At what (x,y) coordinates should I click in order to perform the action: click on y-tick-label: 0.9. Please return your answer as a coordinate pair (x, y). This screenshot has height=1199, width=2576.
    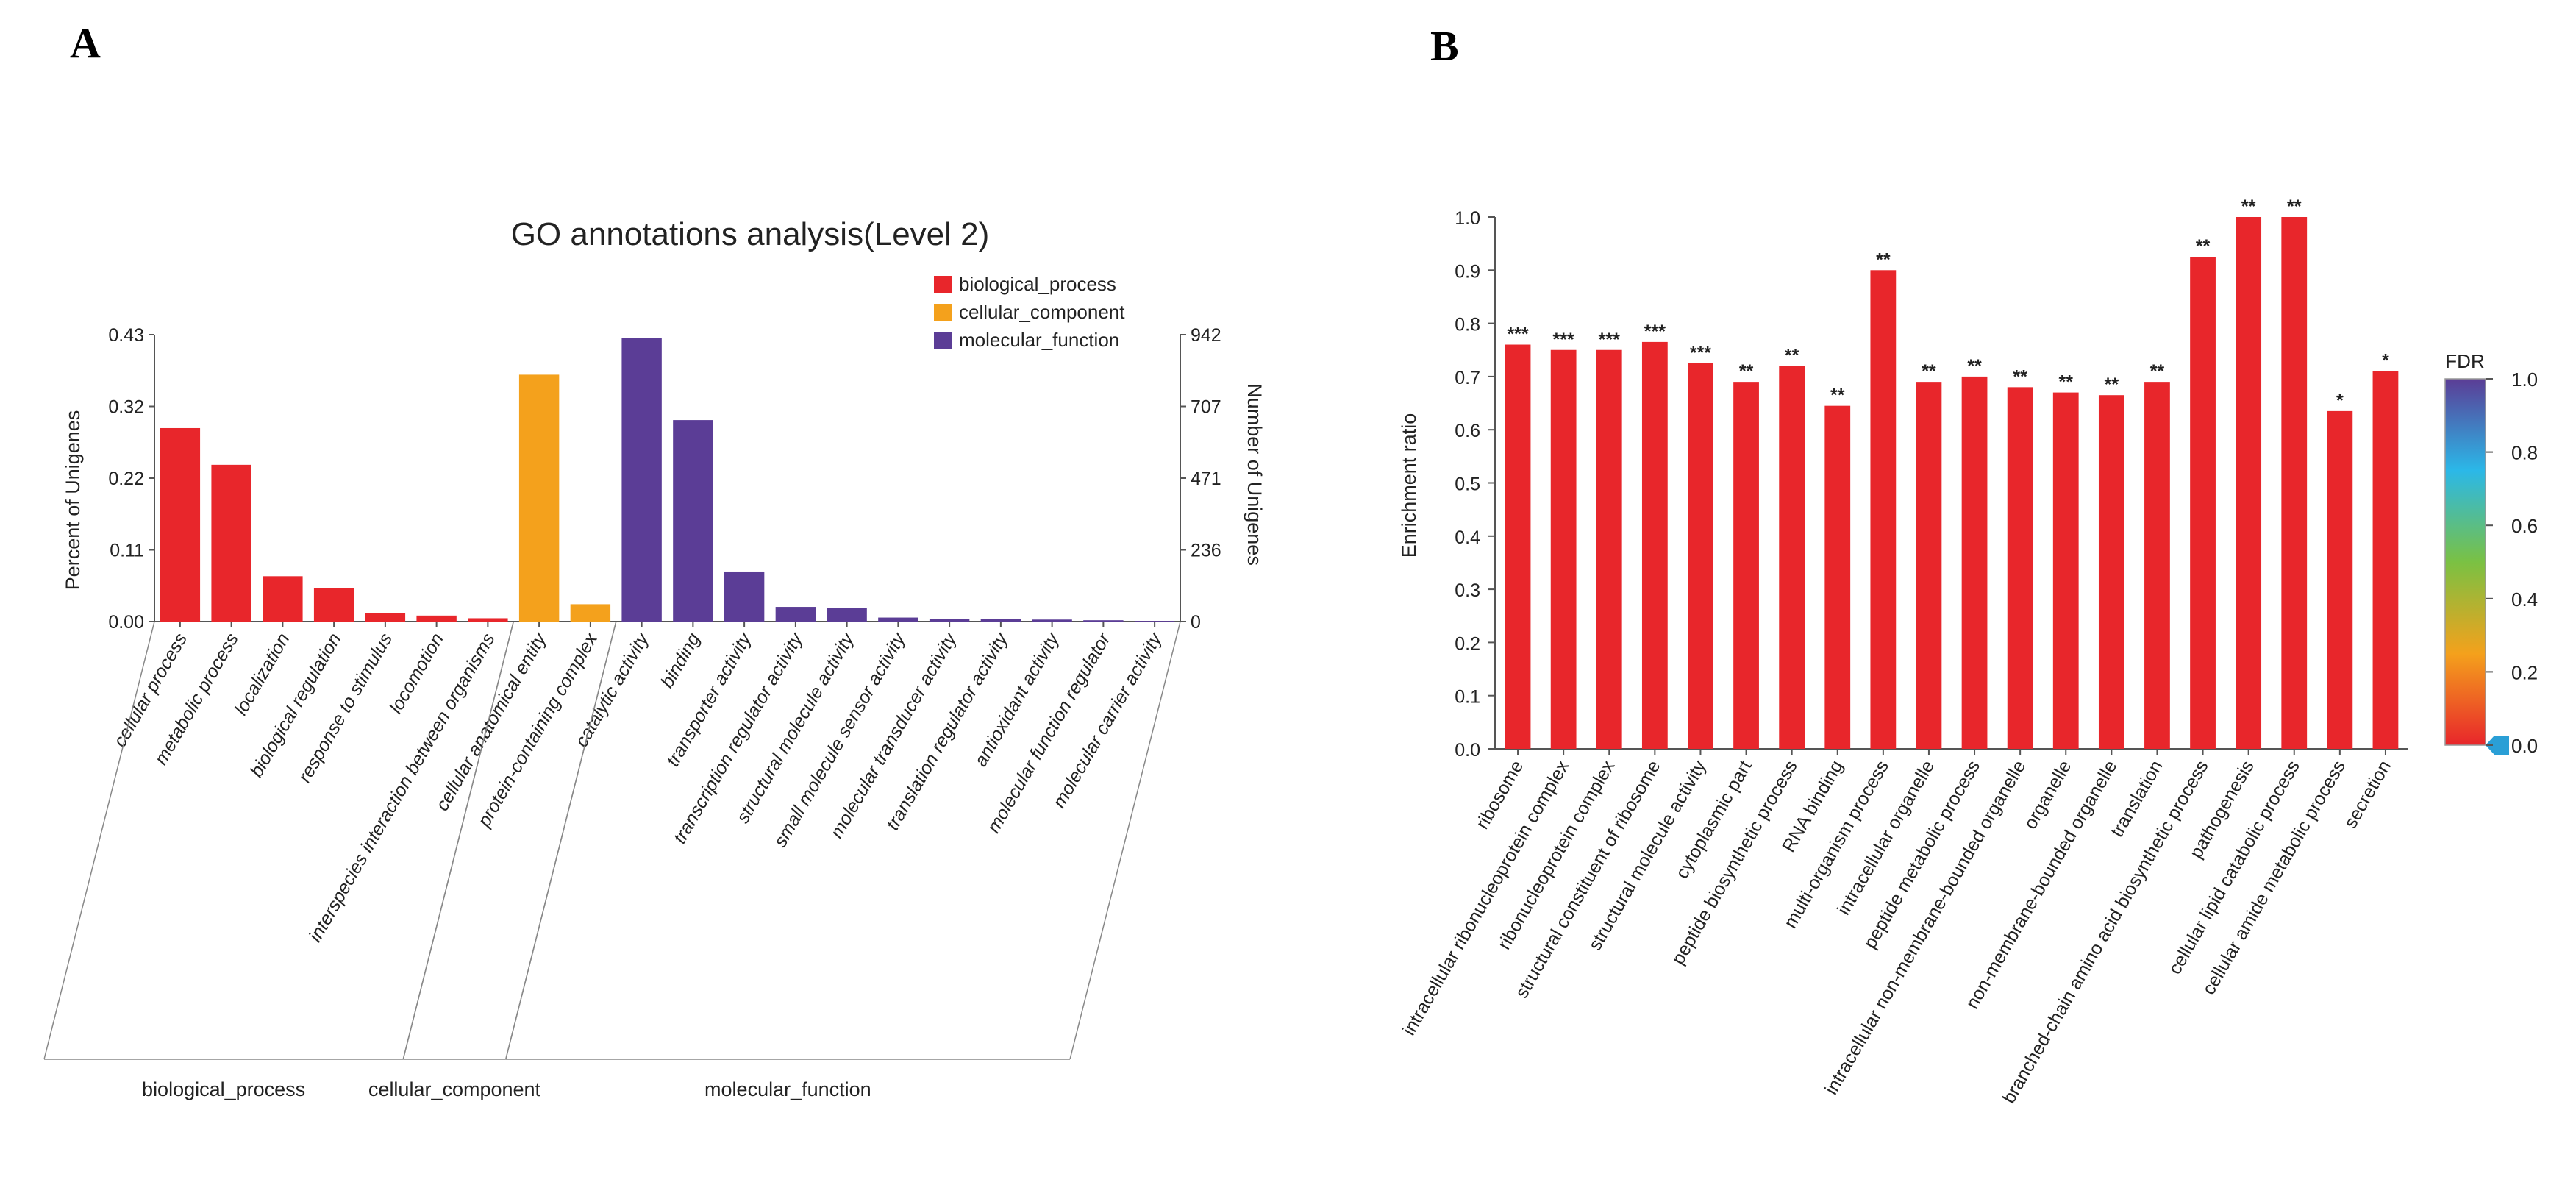
    Looking at the image, I should click on (1467, 271).